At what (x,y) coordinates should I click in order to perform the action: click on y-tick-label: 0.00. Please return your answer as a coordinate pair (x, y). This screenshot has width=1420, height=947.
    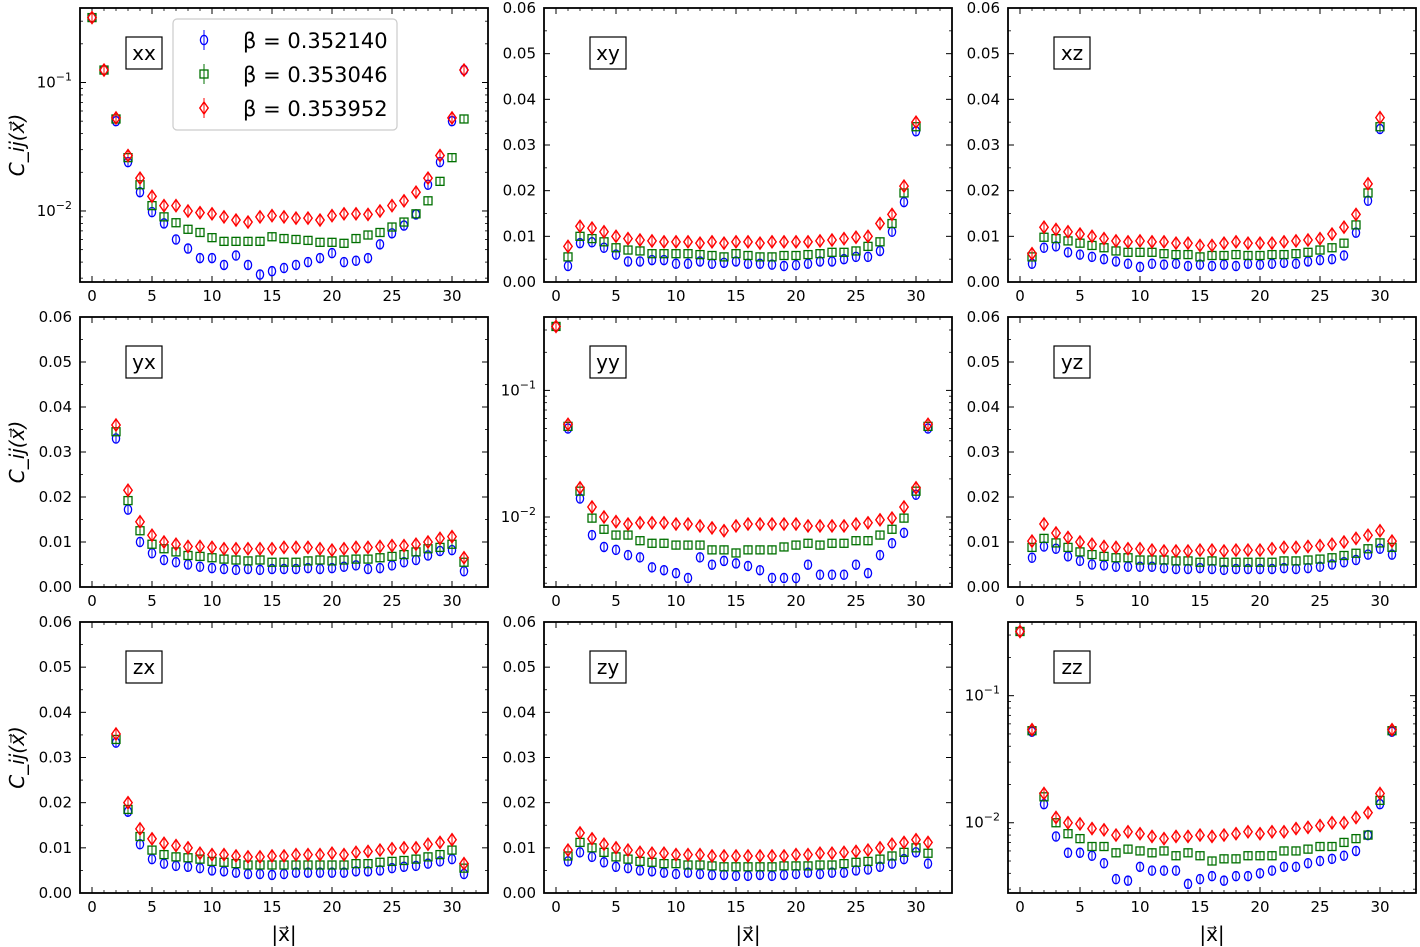
    Looking at the image, I should click on (55, 893).